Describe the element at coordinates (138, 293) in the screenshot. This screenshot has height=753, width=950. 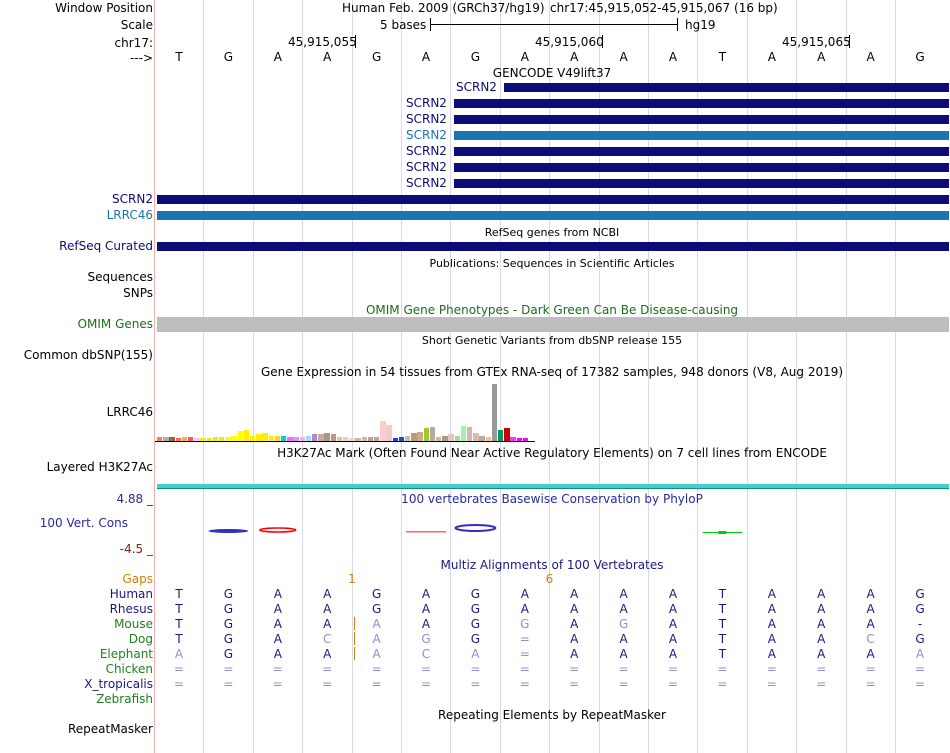
I see `snps-label: SNPs` at that location.